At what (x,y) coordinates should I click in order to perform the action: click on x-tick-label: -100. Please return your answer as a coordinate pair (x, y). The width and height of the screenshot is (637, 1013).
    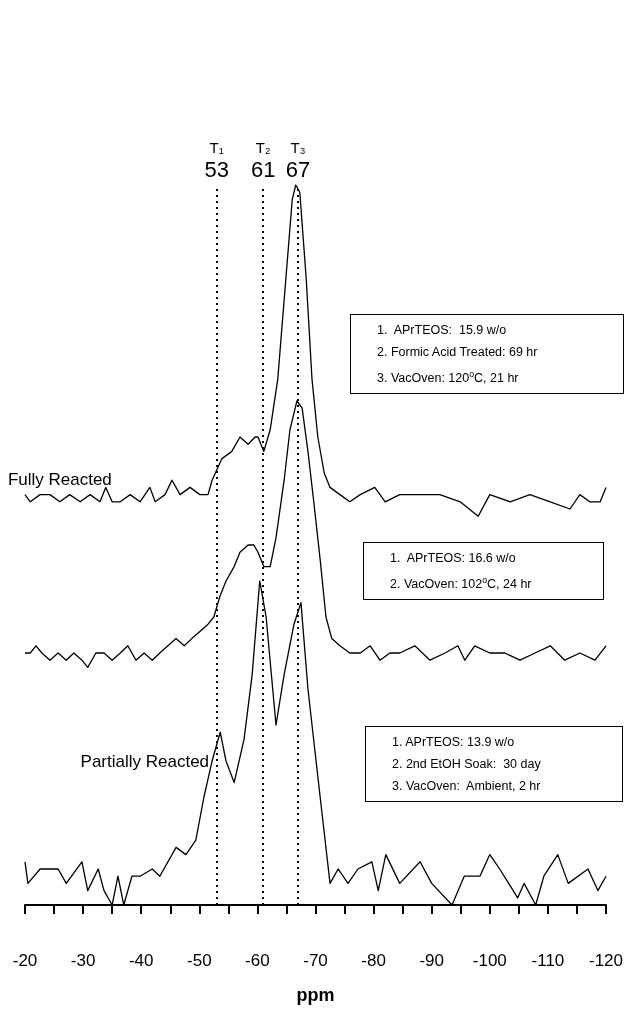
    Looking at the image, I should click on (489, 960).